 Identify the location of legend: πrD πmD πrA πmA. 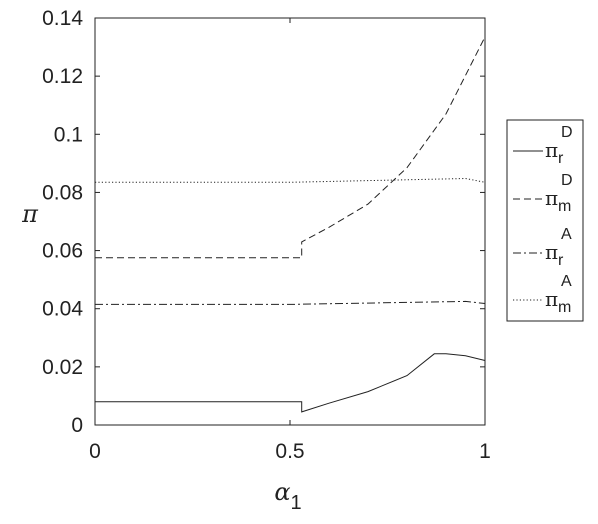
(545, 220).